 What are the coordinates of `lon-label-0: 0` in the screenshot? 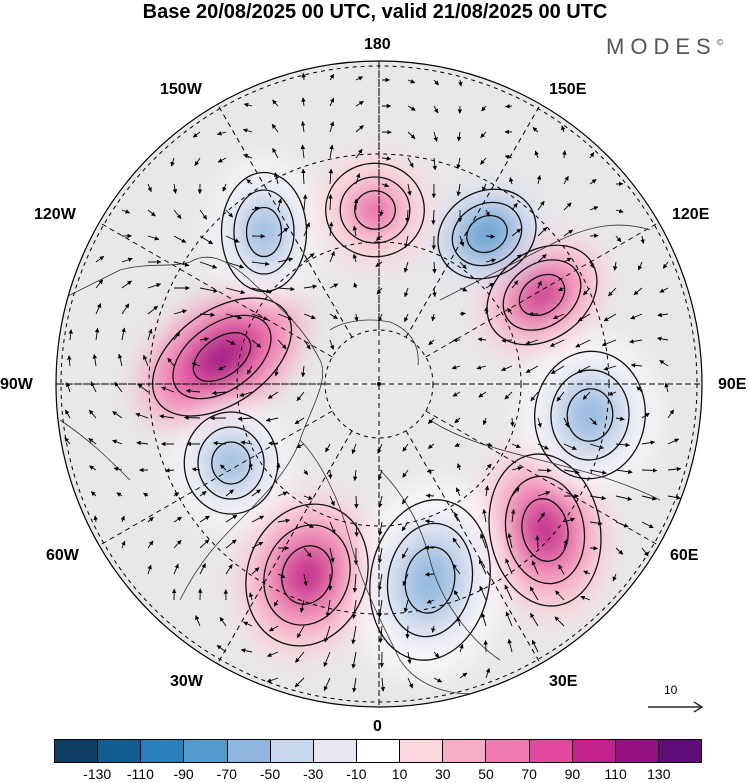 It's located at (377, 726).